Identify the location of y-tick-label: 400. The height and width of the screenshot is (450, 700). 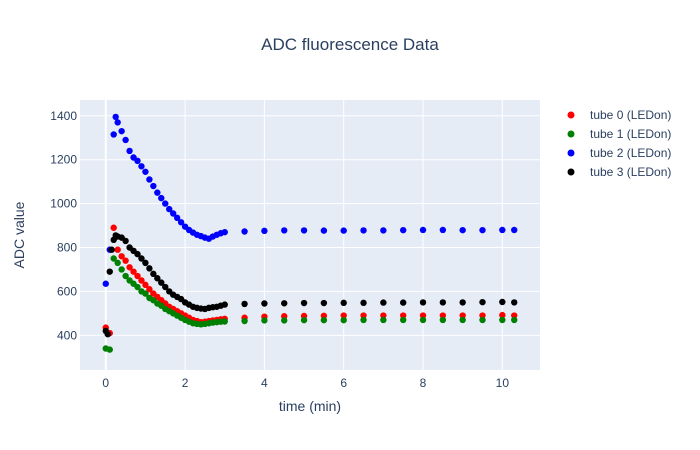
(67, 335).